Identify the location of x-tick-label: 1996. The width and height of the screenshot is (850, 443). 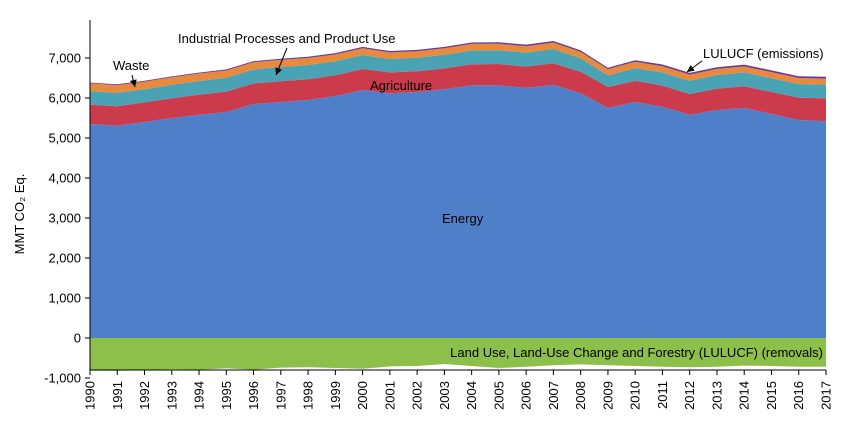
(253, 395).